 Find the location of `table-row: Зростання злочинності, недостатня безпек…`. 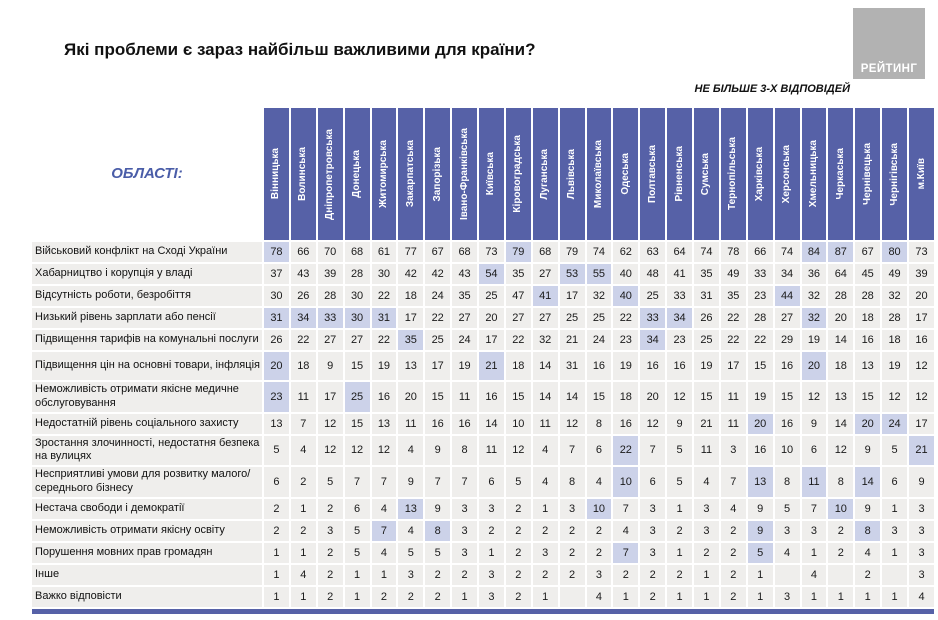

table-row: Зростання злочинності, недостатня безпек… is located at coordinates (483, 450).